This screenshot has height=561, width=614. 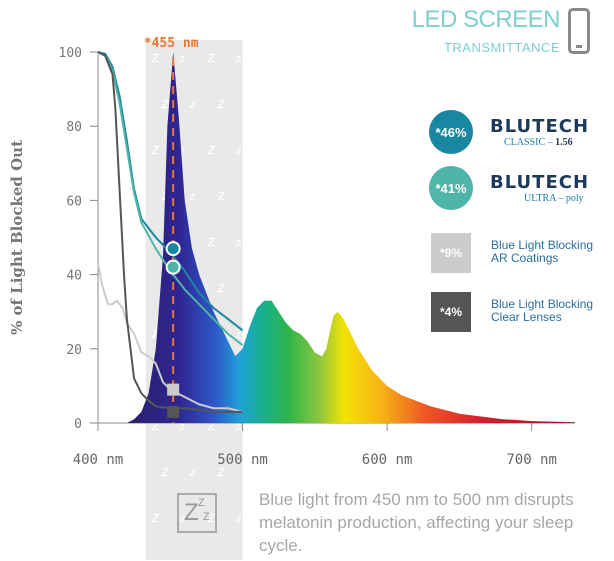 I want to click on brand-blutech-classic: BLUTECH, so click(x=540, y=126).